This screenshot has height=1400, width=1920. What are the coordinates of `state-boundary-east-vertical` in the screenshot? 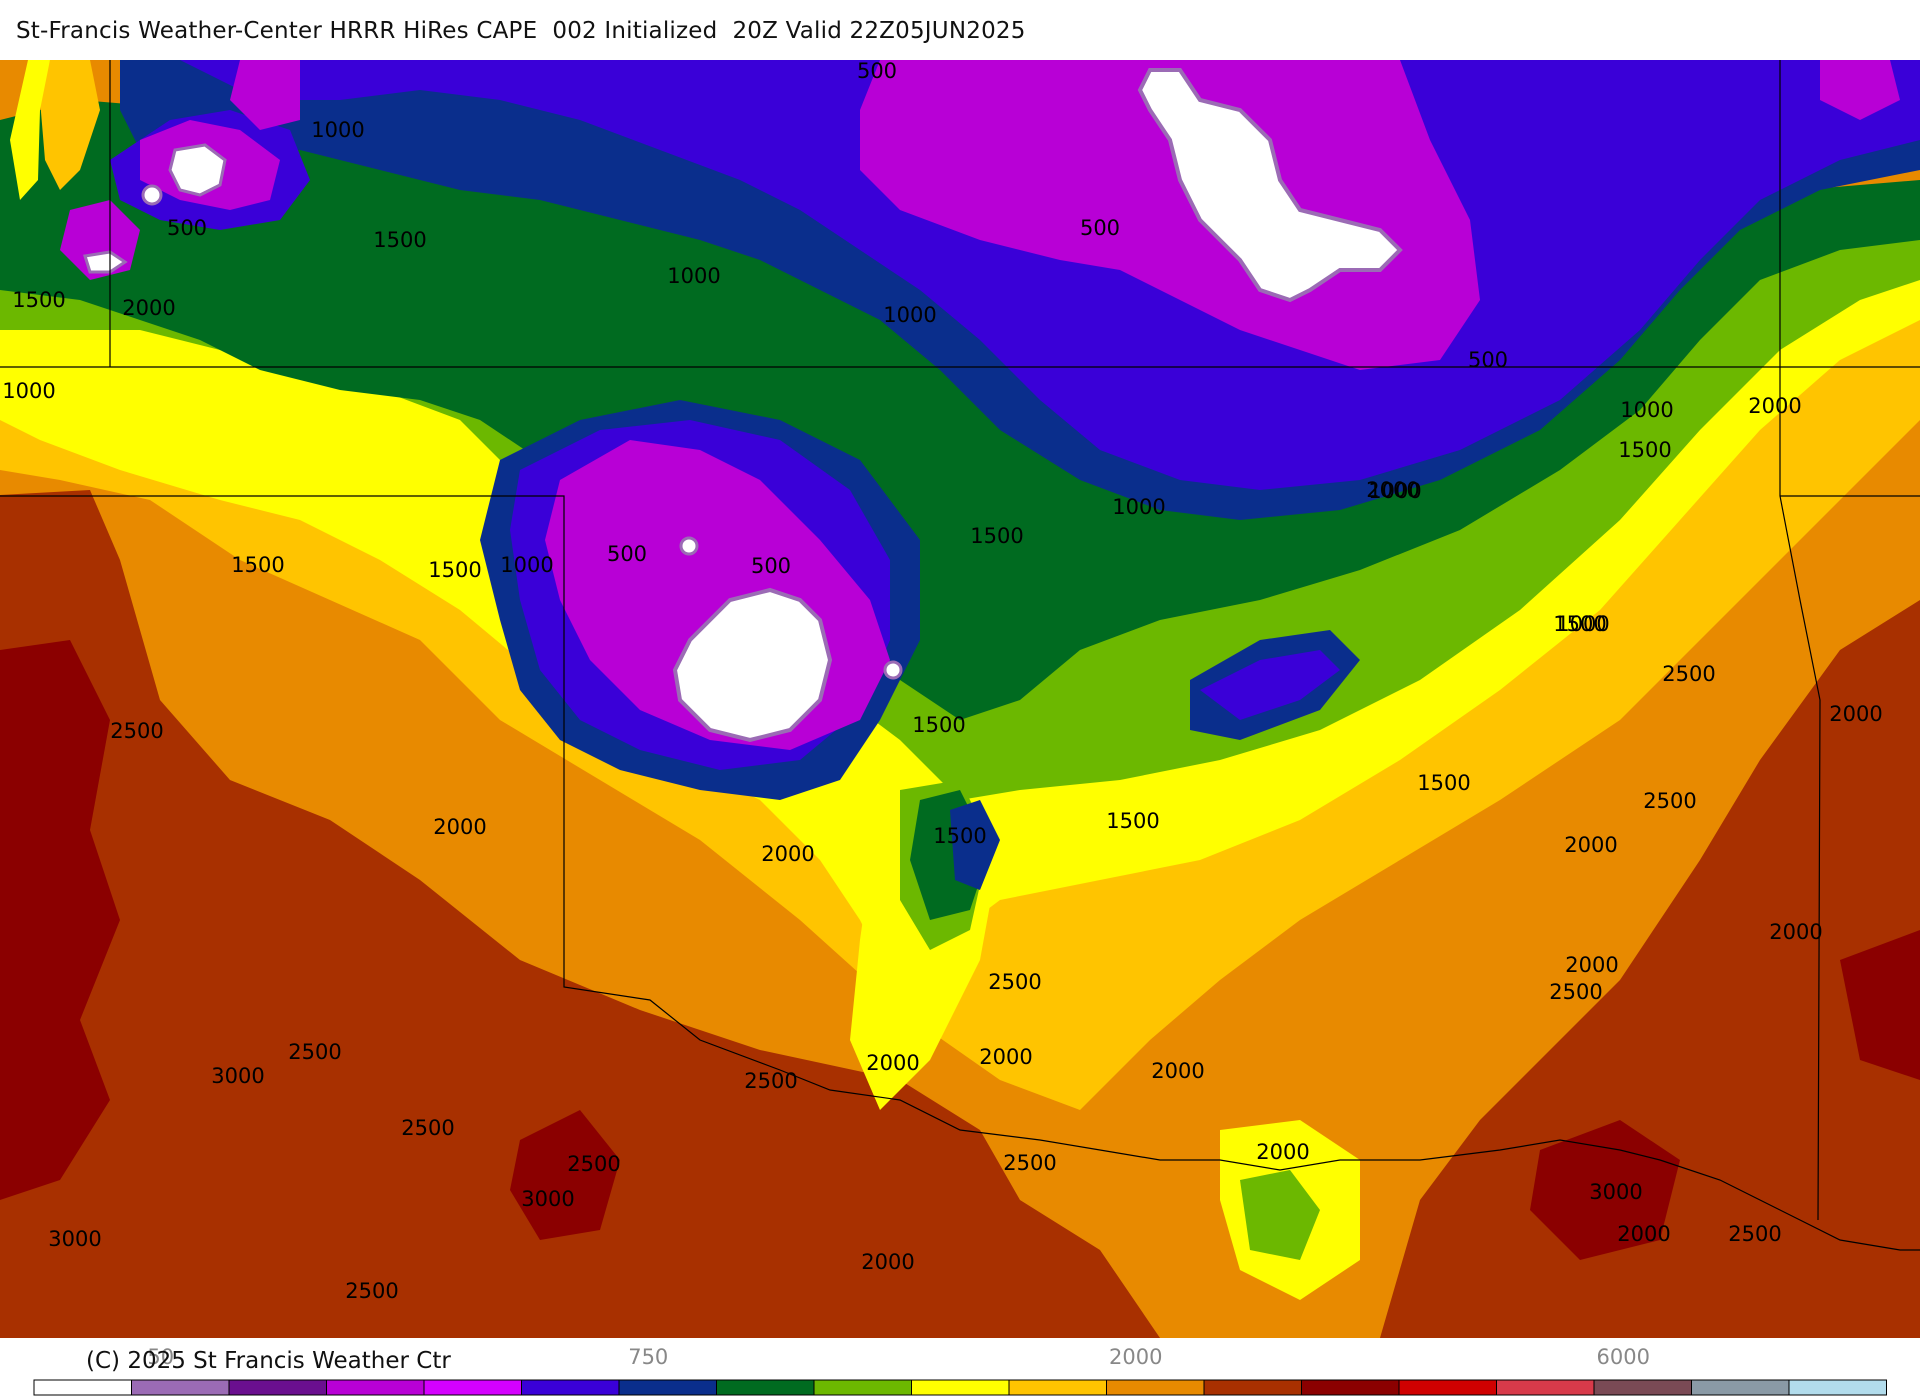 It's located at (1800, 640).